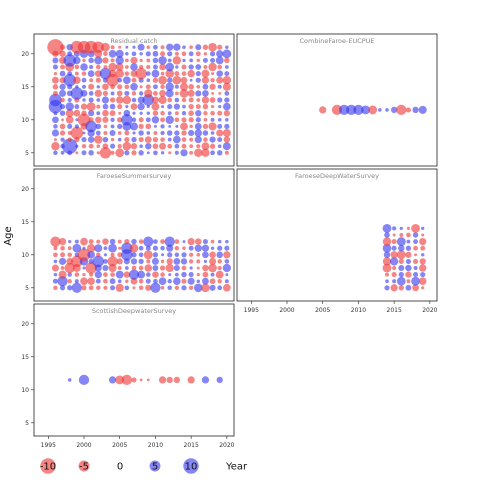  I want to click on legend-bubble, so click(84, 466).